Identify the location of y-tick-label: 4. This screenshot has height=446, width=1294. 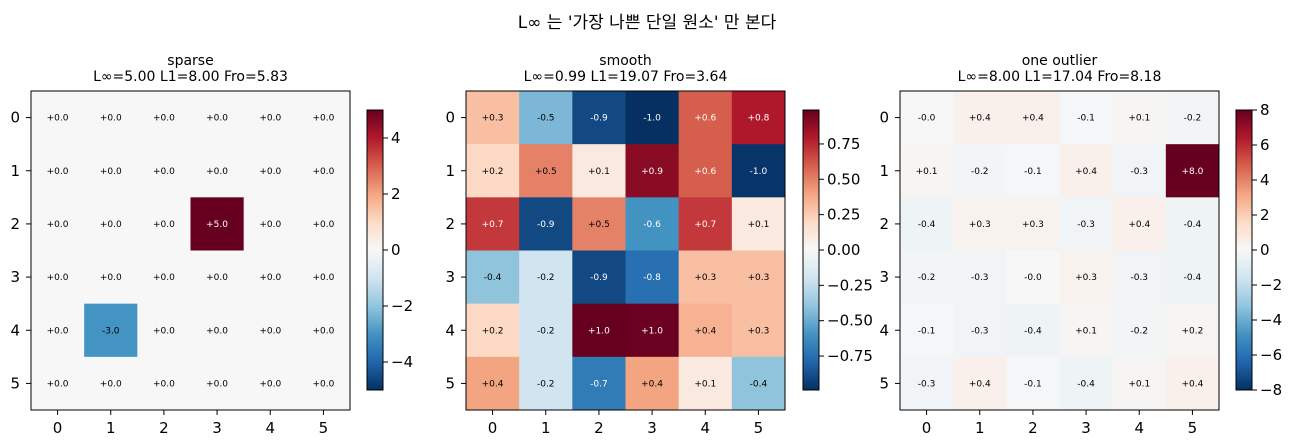
(450, 330).